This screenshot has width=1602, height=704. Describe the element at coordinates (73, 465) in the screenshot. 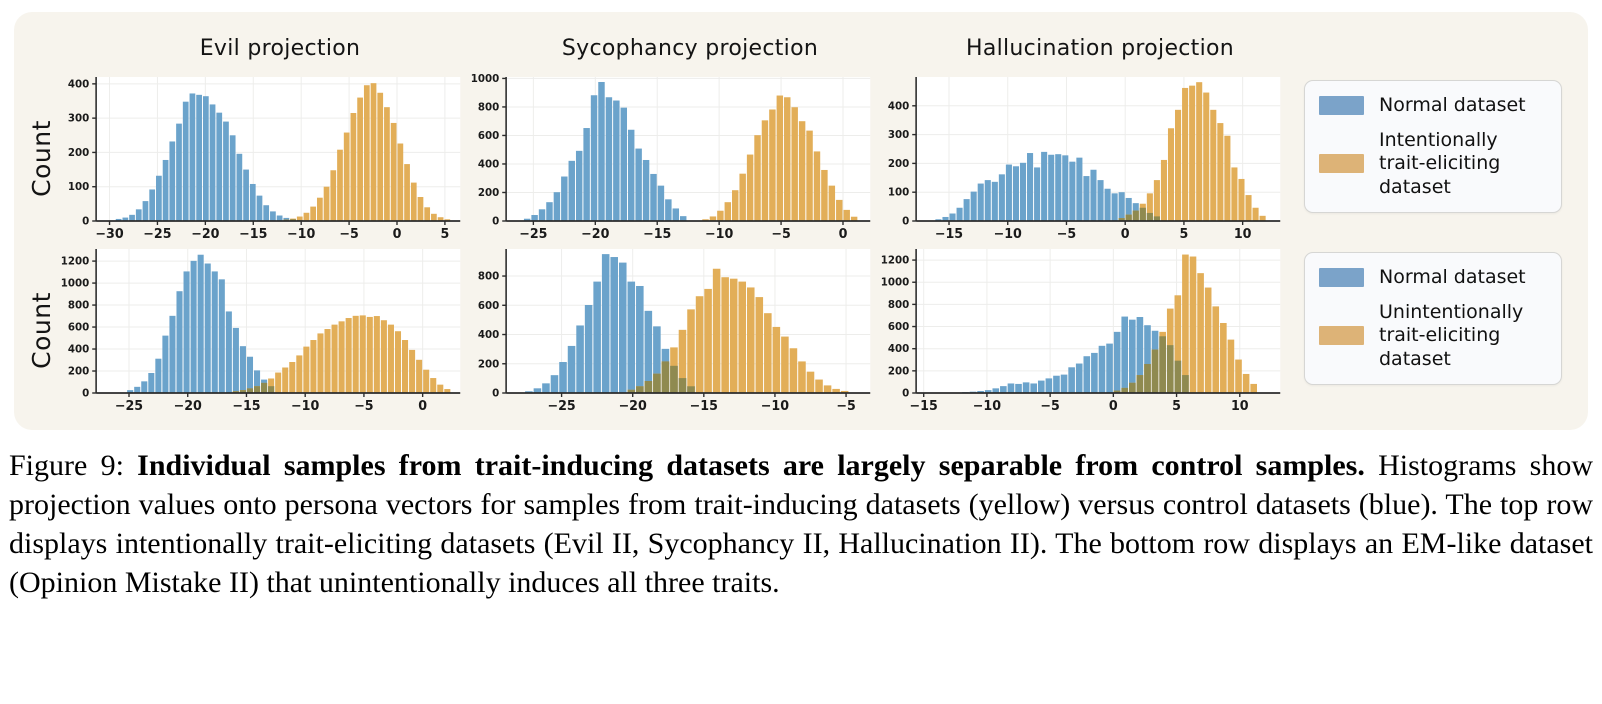

I see `caption-prefix: Figure 9:` at that location.